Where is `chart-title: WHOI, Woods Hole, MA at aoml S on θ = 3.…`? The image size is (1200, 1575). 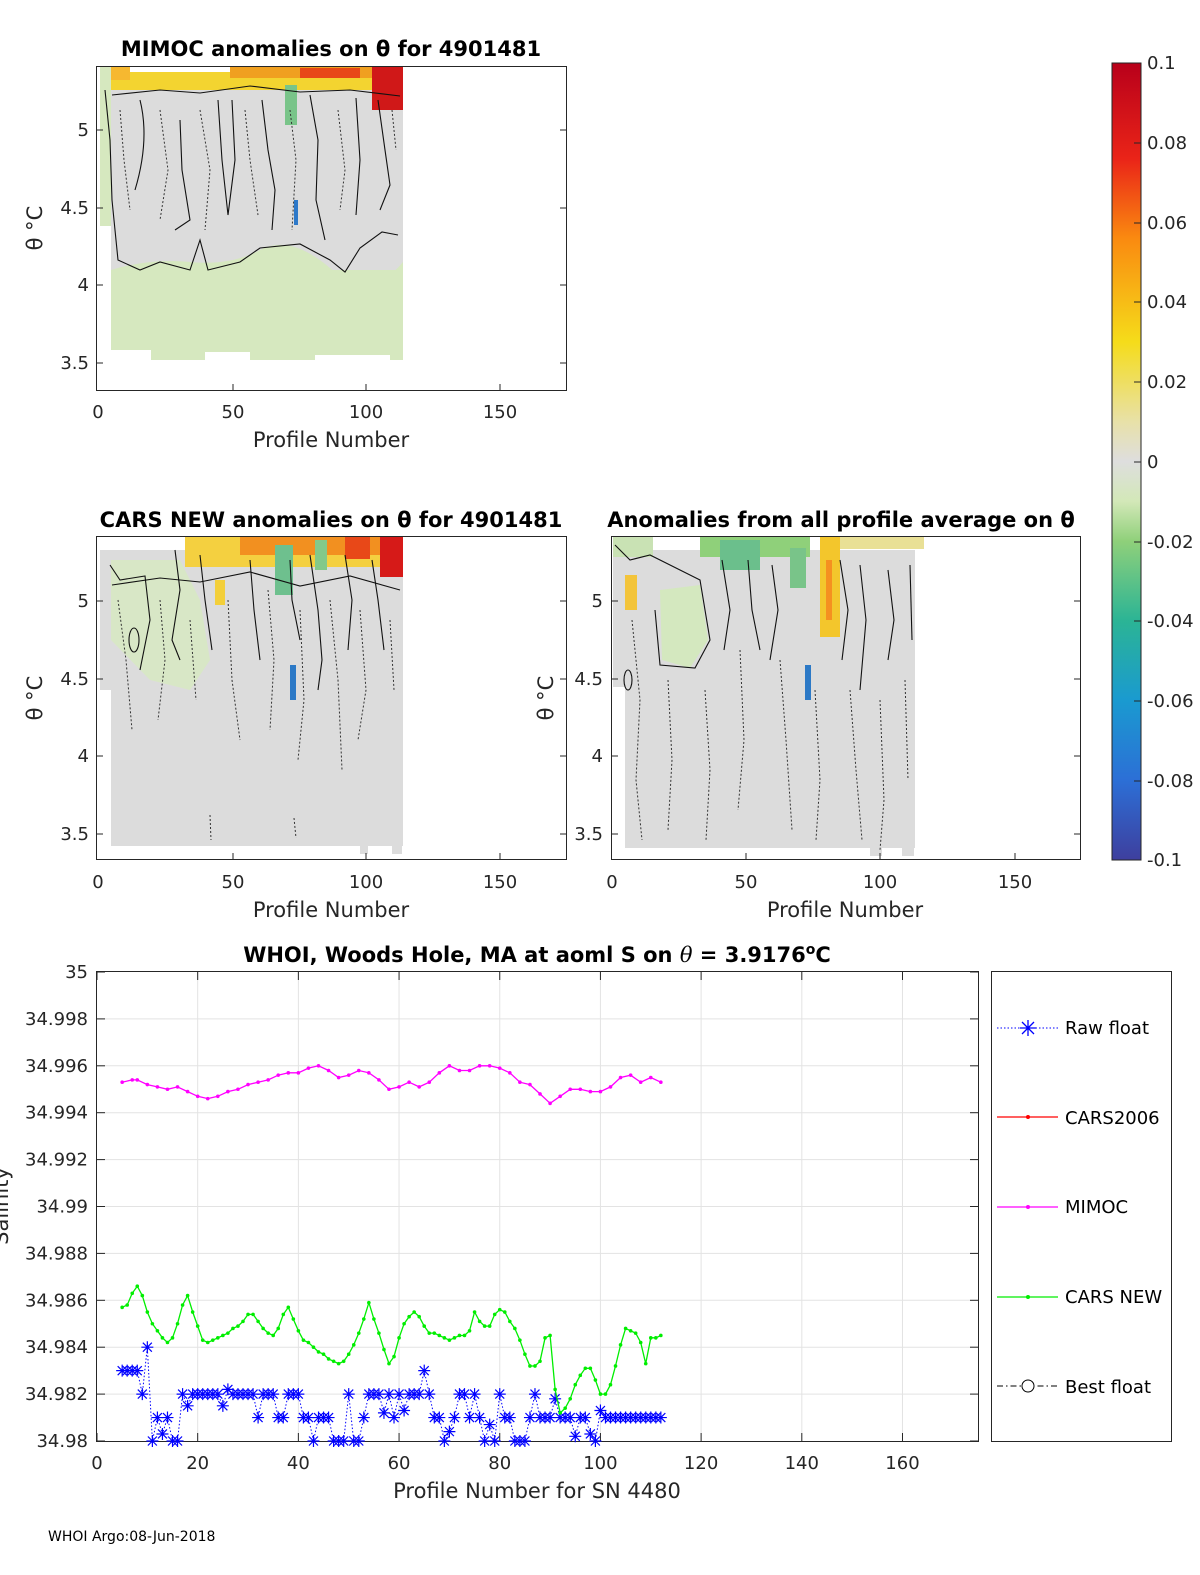
chart-title: WHOI, Woods Hole, MA at aoml S on θ = 3.… is located at coordinates (537, 954).